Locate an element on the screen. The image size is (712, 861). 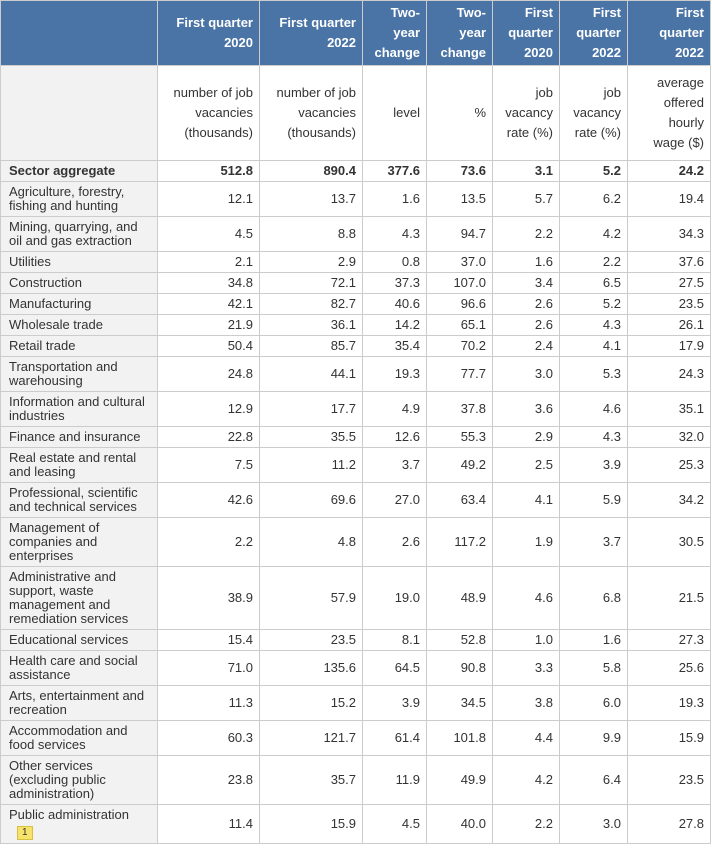
footnote-marker: 1 is located at coordinates (25, 833).